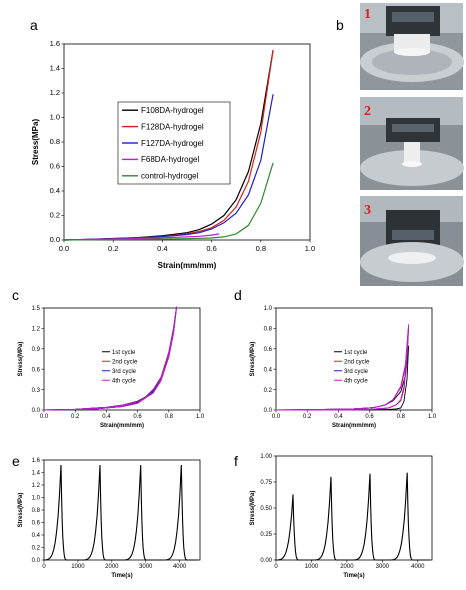  Describe the element at coordinates (55, 92) in the screenshot. I see `y-tick-label-a: 1.2` at that location.